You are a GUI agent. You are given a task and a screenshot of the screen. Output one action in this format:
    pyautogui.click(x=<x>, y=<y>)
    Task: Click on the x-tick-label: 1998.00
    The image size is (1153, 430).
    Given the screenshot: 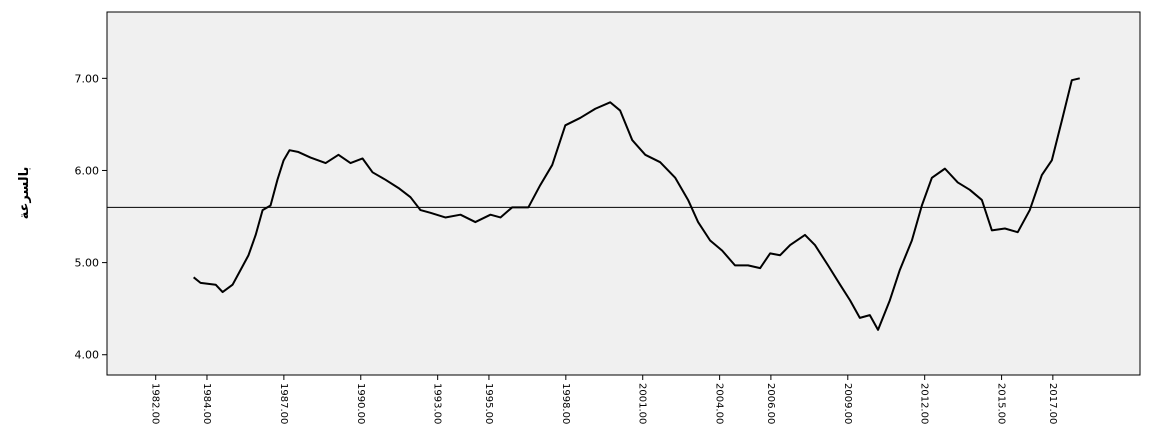 What is the action you would take?
    pyautogui.click(x=565, y=403)
    